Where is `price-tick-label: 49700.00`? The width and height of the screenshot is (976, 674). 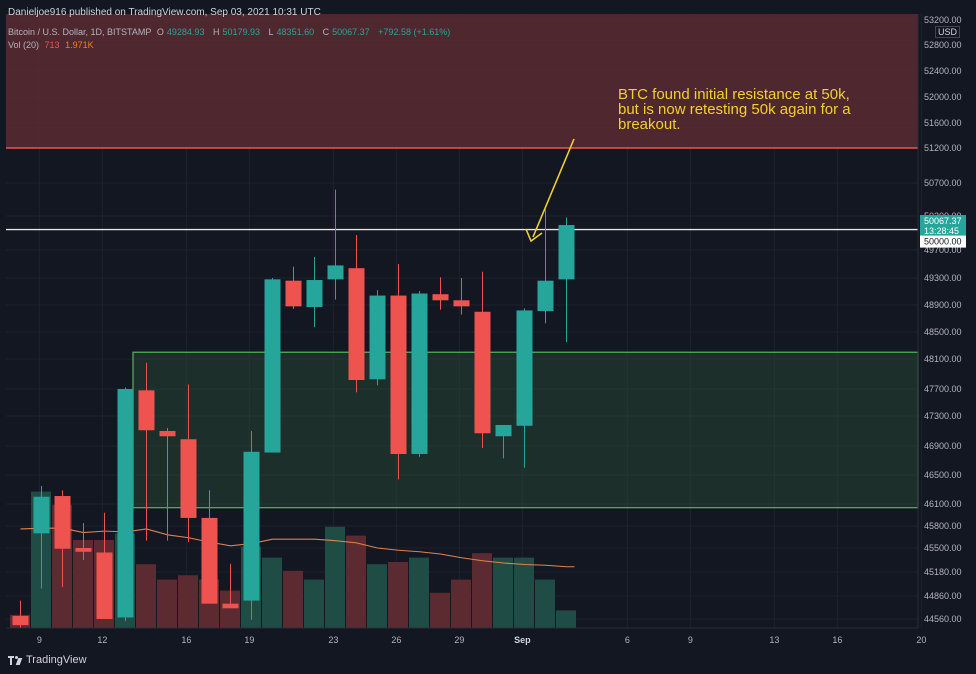 price-tick-label: 49700.00 is located at coordinates (943, 250).